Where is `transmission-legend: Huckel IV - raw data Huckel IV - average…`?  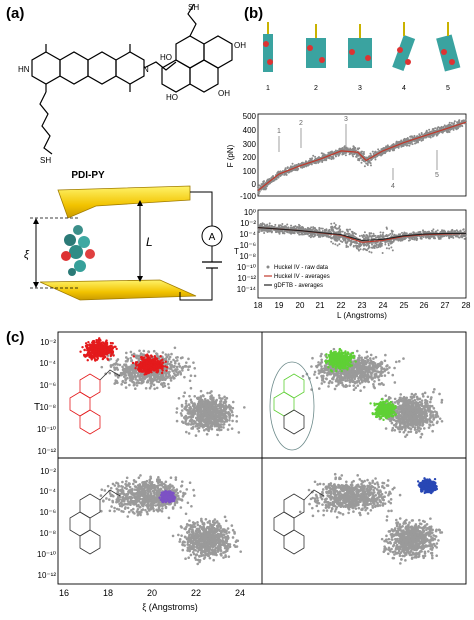 transmission-legend: Huckel IV - raw data Huckel IV - average… is located at coordinates (297, 277).